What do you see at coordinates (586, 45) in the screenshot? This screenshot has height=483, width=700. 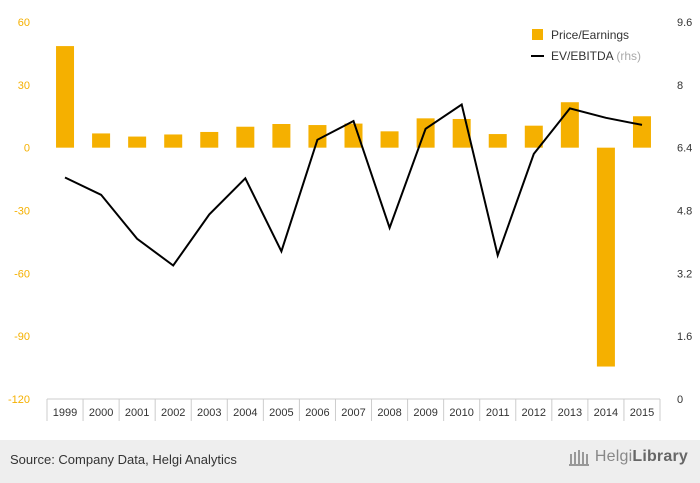 I see `legend: Price/Earnings EV/EBITDA (rhs)` at bounding box center [586, 45].